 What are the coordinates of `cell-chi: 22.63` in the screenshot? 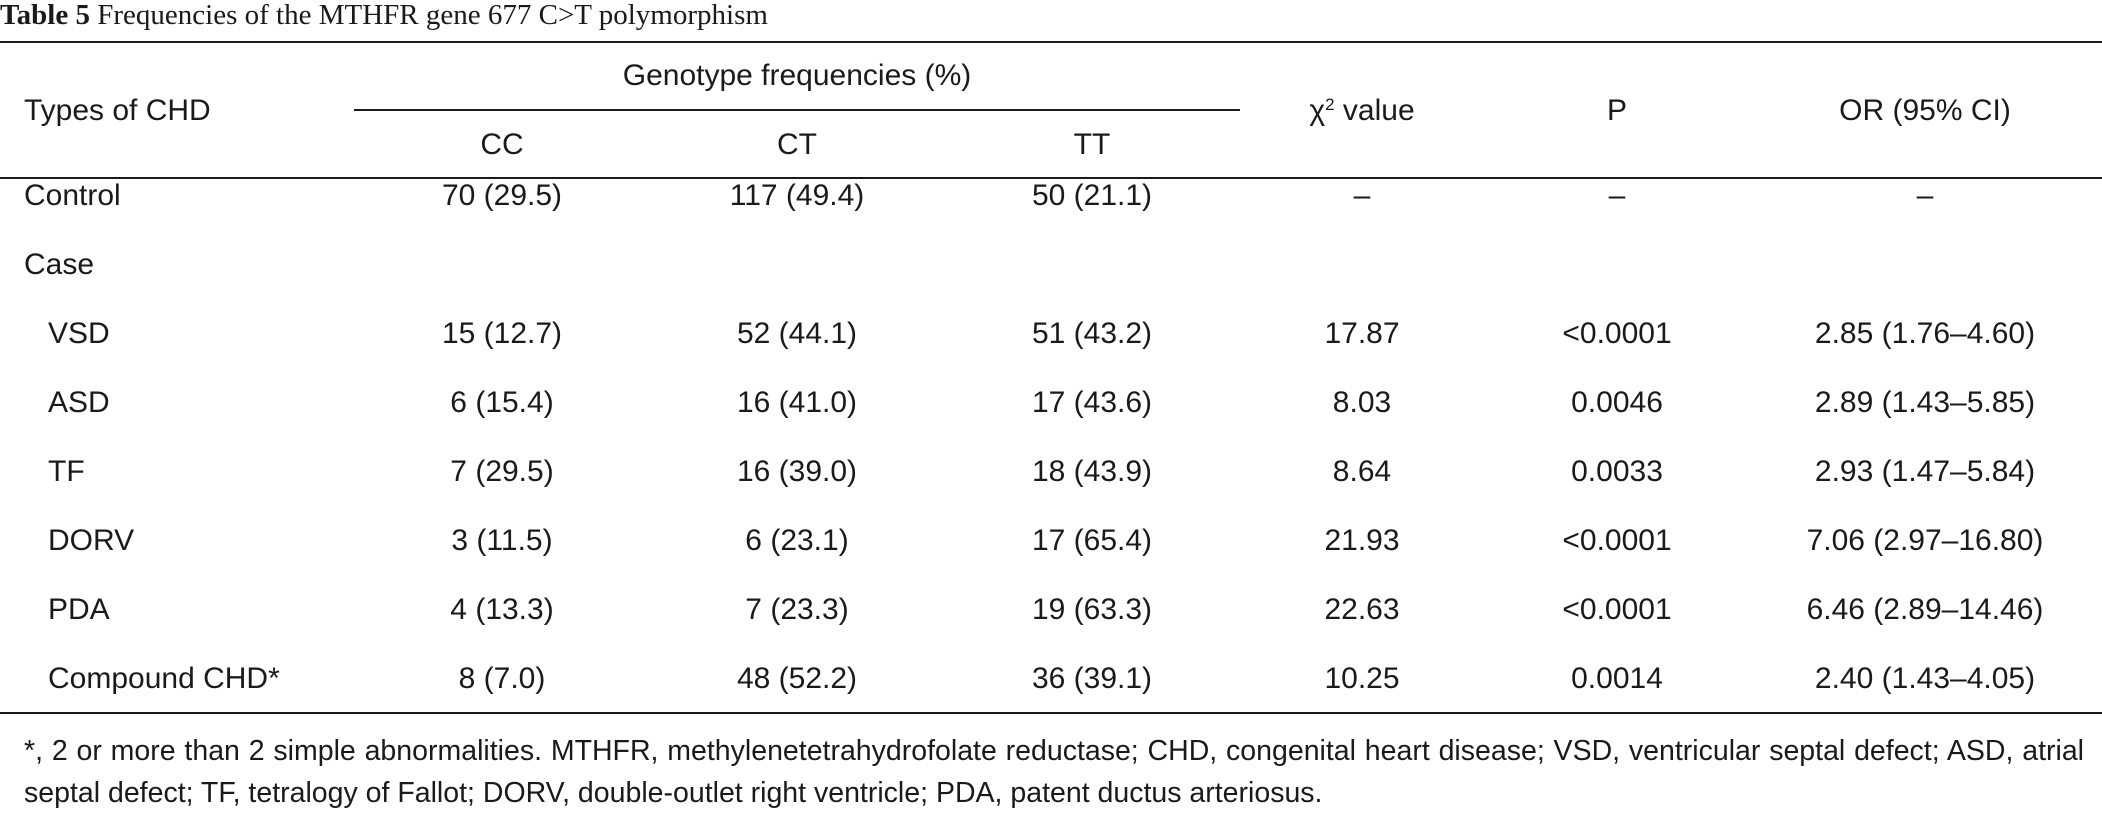 It's located at (1362, 609).